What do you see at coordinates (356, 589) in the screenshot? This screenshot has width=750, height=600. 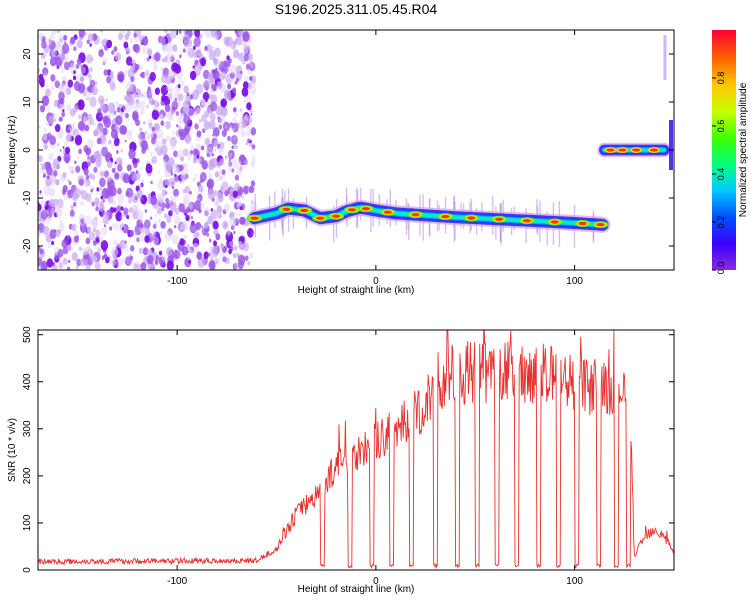 I see `snr-xlabel: Height of straight line (km)` at bounding box center [356, 589].